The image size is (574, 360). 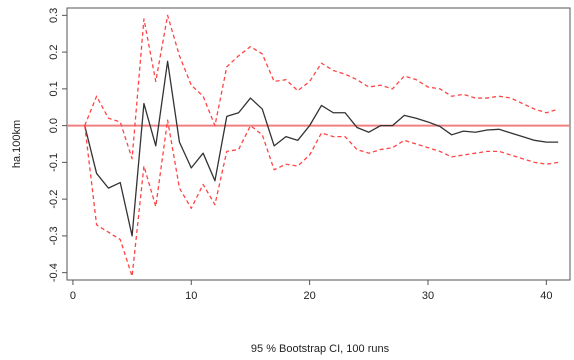 I want to click on y-axis-title: ha.100km, so click(x=17, y=144).